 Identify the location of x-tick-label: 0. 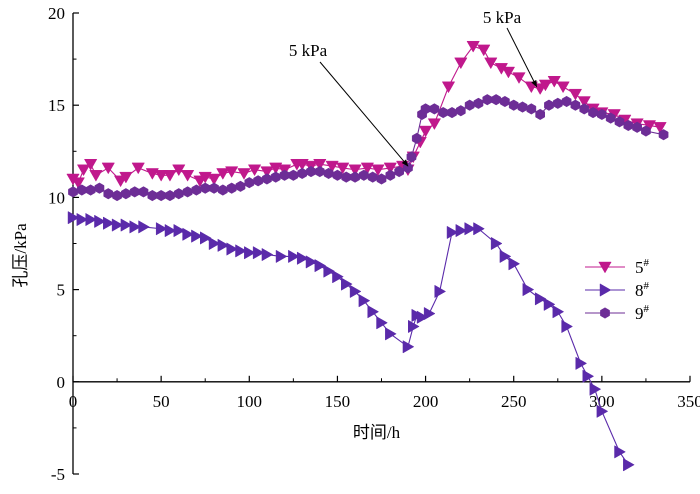
(73, 401).